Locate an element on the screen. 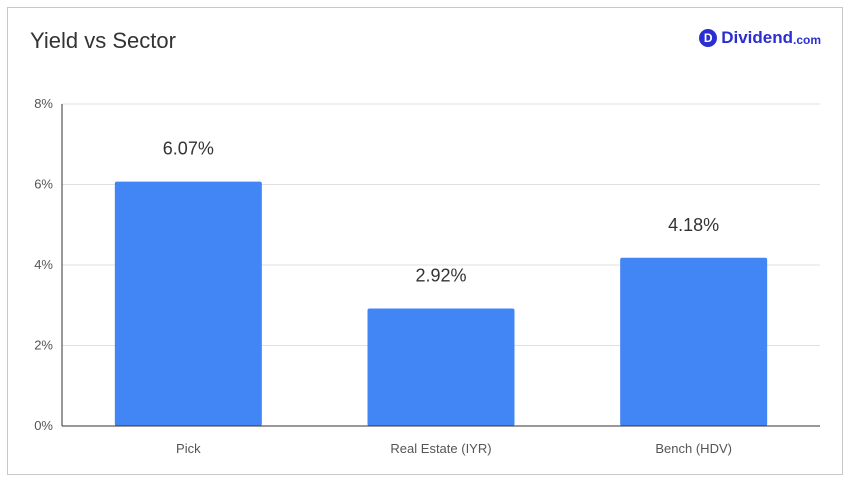  x-tick-label: Bench (HDV) is located at coordinates (693, 448).